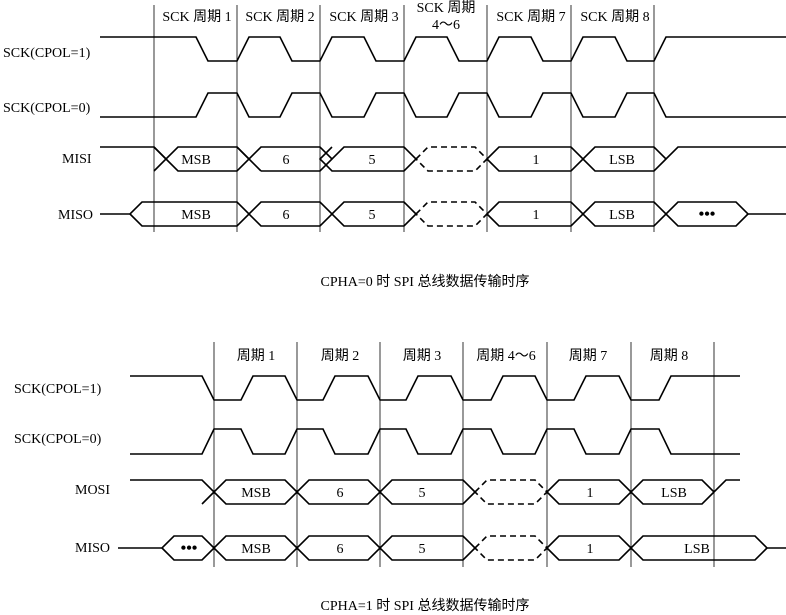  Describe the element at coordinates (363, 17) in the screenshot. I see `period-label-3: SCK 周期 3` at that location.